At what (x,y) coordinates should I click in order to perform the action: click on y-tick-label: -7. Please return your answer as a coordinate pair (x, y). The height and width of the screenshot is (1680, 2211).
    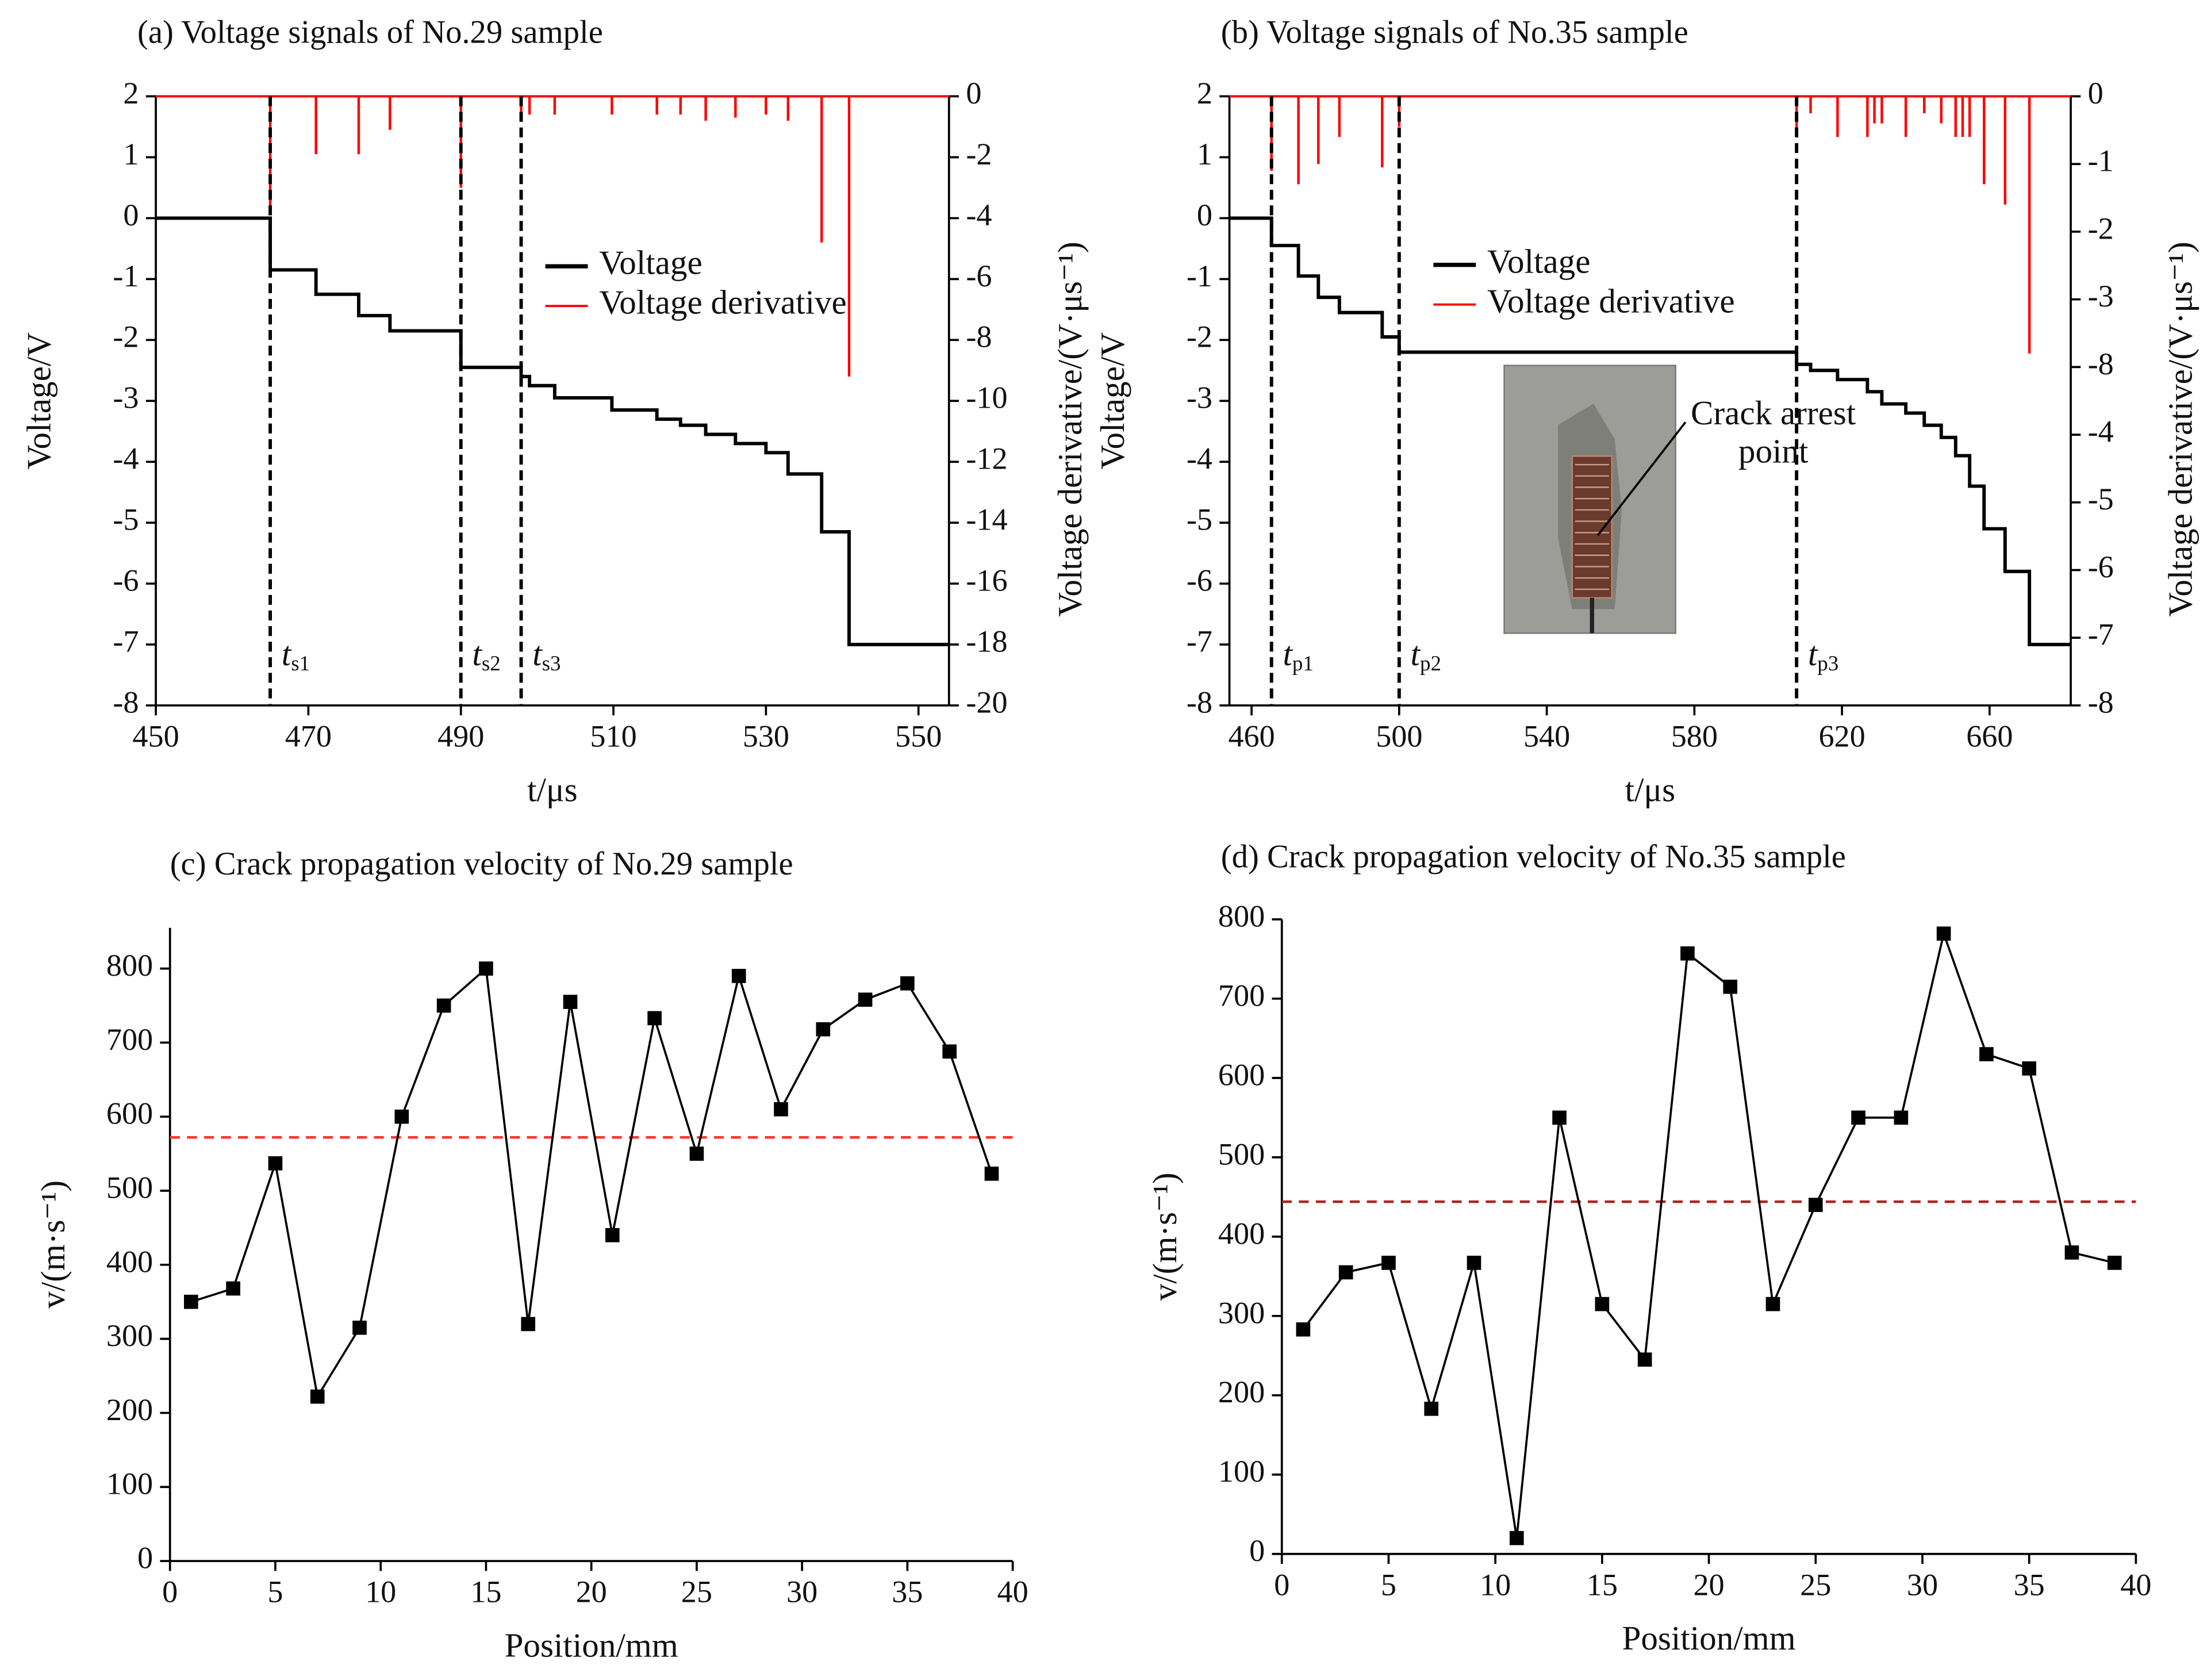
    Looking at the image, I should click on (1200, 641).